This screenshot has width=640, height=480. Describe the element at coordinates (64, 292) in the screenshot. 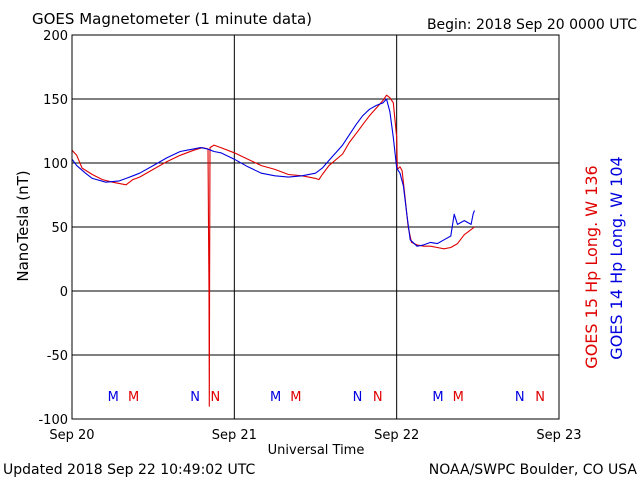

I see `y-tick-label: 0` at that location.